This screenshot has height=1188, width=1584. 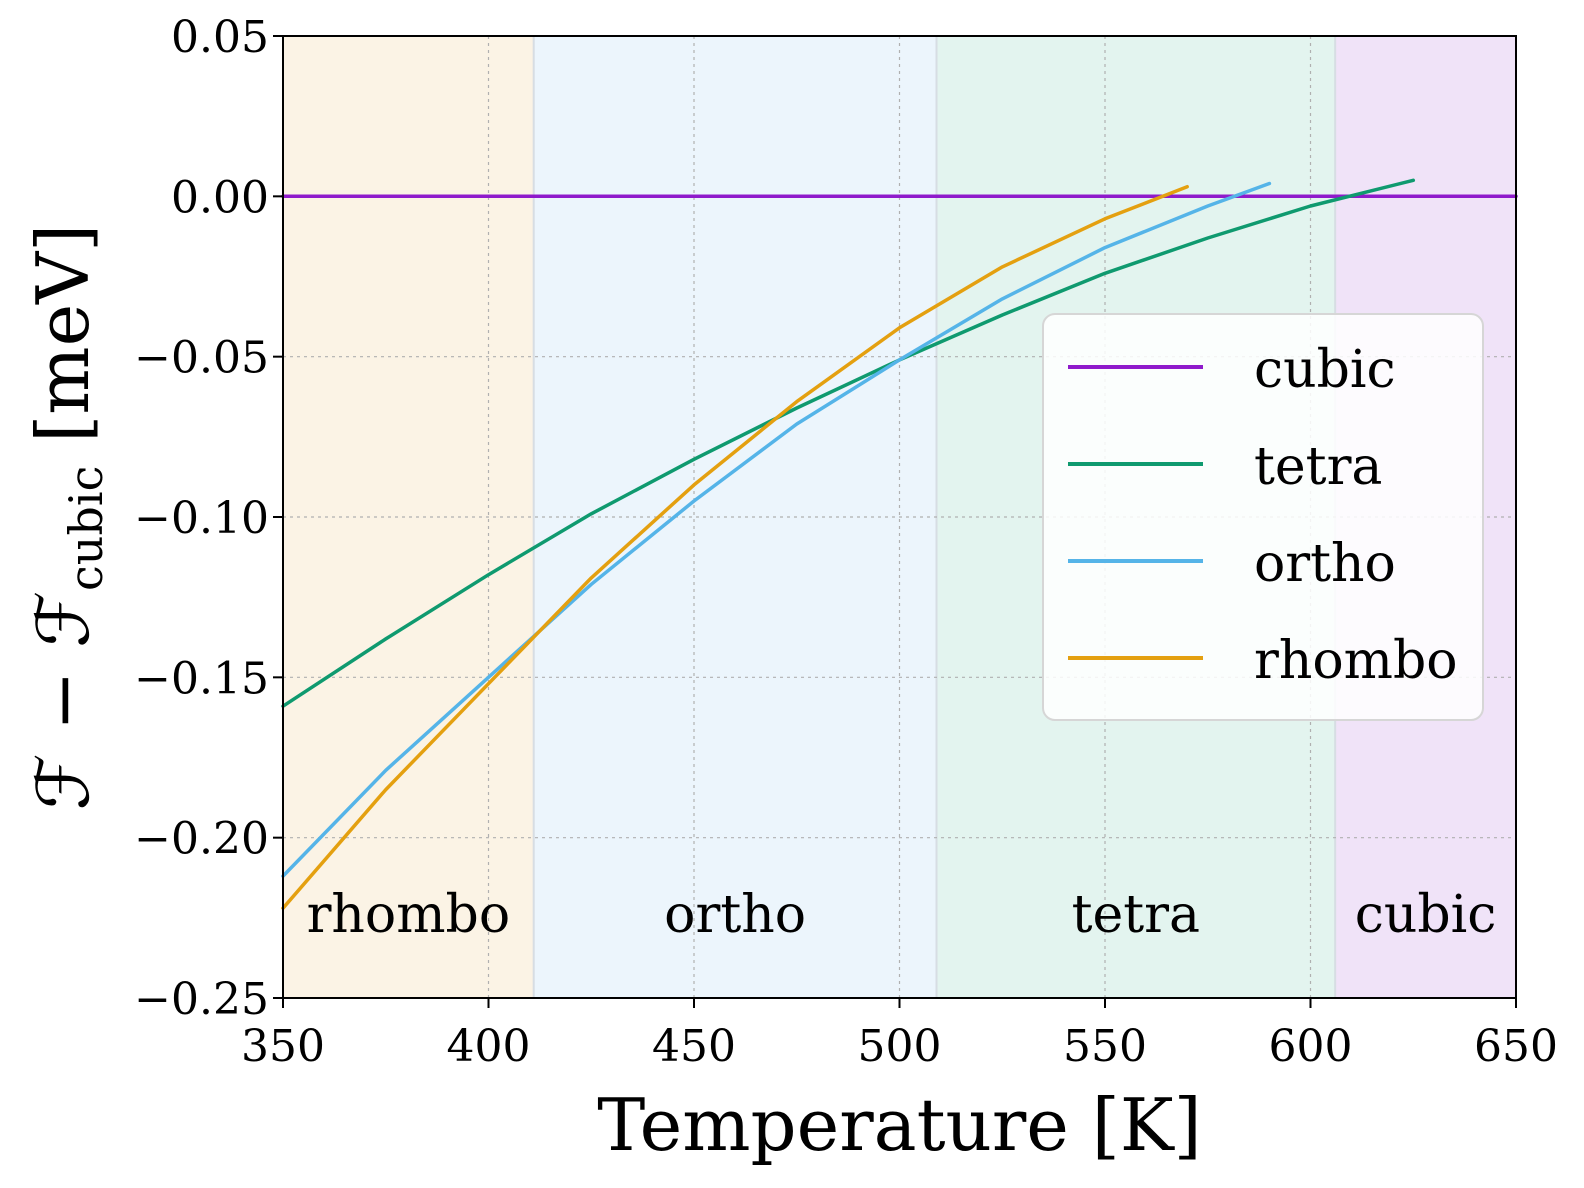 What do you see at coordinates (283, 1046) in the screenshot?
I see `x-tick-label: 350` at bounding box center [283, 1046].